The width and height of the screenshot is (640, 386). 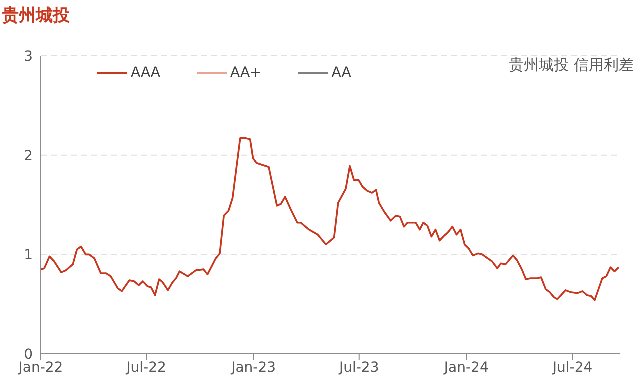 What do you see at coordinates (342, 73) in the screenshot?
I see `legend-label: AA` at bounding box center [342, 73].